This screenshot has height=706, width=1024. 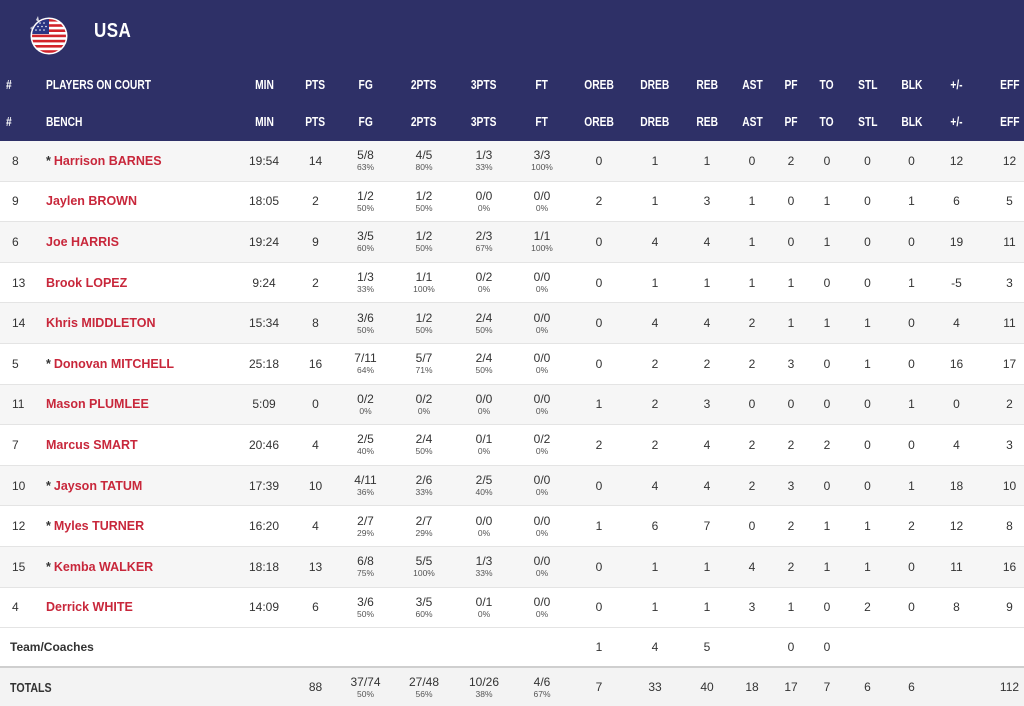 I want to click on player-name-cell: * Kemba WALKER, so click(x=137, y=567).